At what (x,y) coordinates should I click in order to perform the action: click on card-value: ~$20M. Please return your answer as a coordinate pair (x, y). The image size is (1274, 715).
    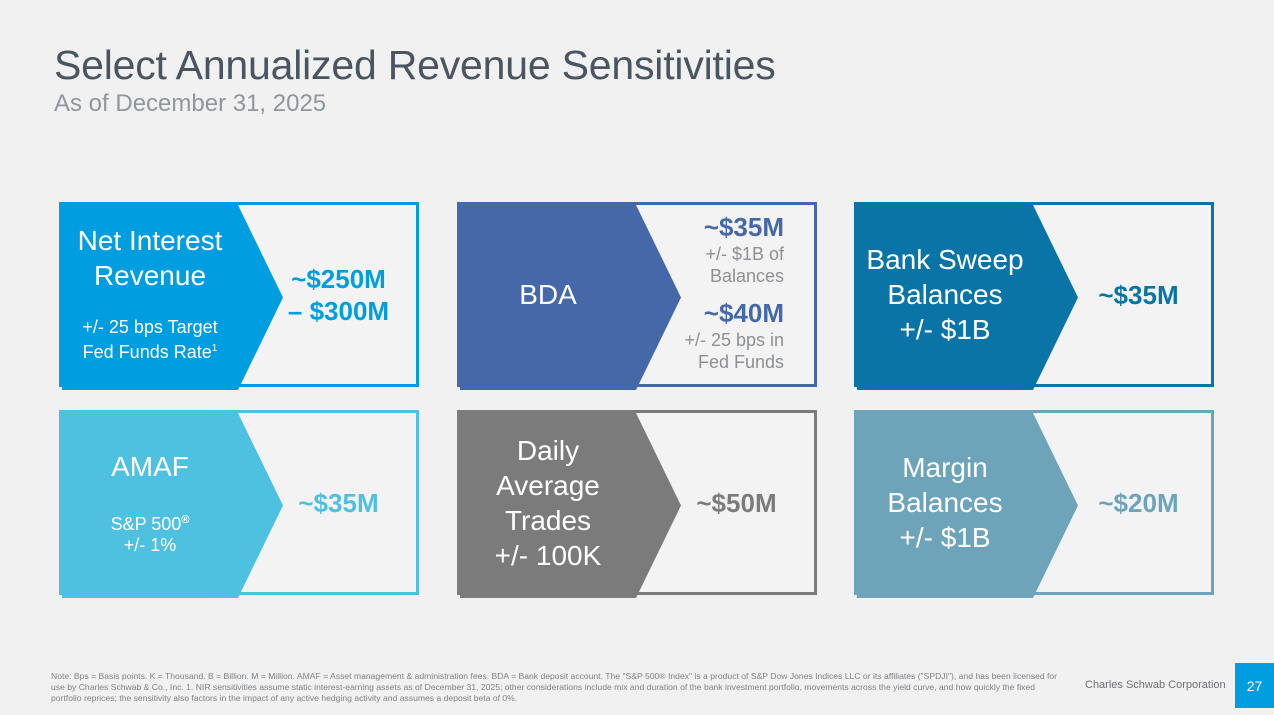
    Looking at the image, I should click on (1138, 502).